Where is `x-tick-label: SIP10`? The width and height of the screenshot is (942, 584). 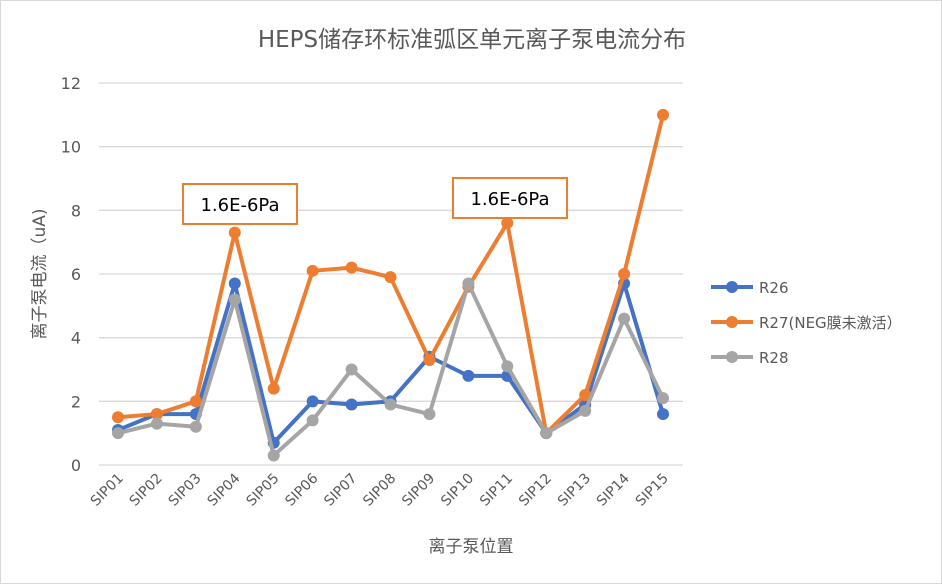
x-tick-label: SIP10 is located at coordinates (457, 490).